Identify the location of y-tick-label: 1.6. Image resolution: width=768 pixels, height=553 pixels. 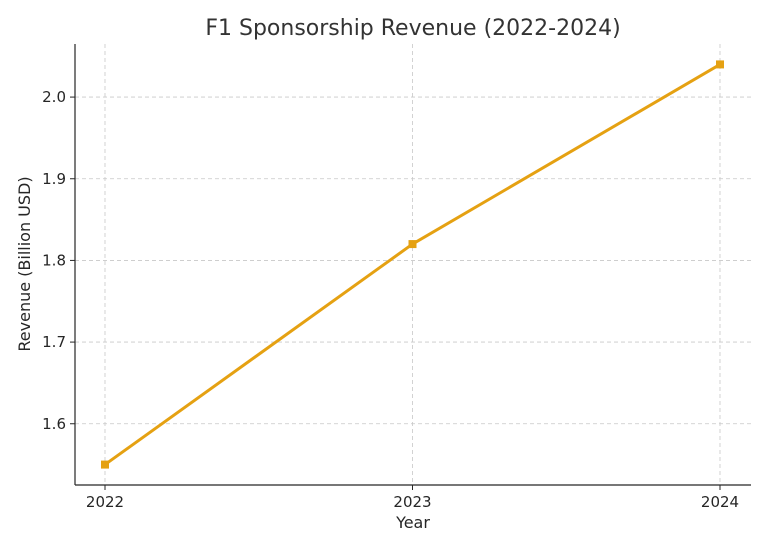
(54, 424).